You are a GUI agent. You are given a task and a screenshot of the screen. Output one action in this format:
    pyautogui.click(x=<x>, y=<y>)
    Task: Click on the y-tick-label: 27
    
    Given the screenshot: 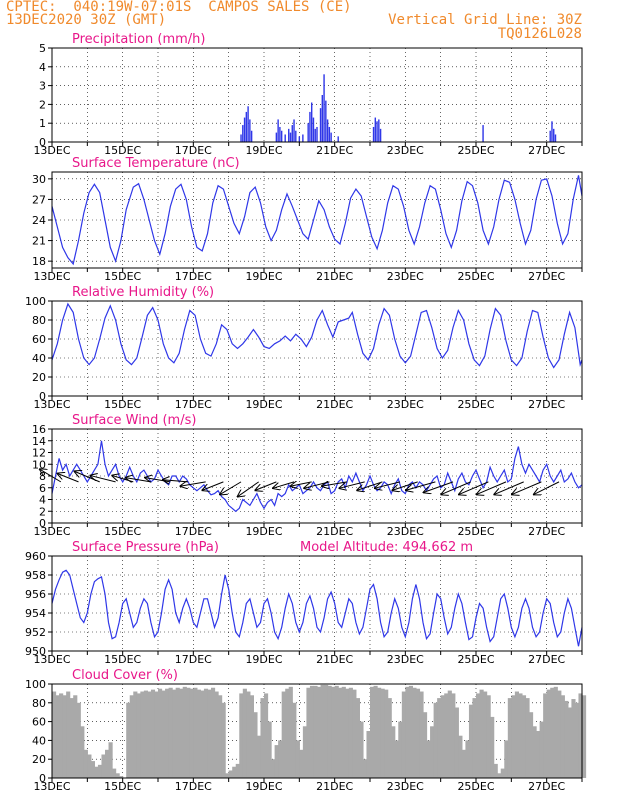 What is the action you would take?
    pyautogui.click(x=39, y=199)
    